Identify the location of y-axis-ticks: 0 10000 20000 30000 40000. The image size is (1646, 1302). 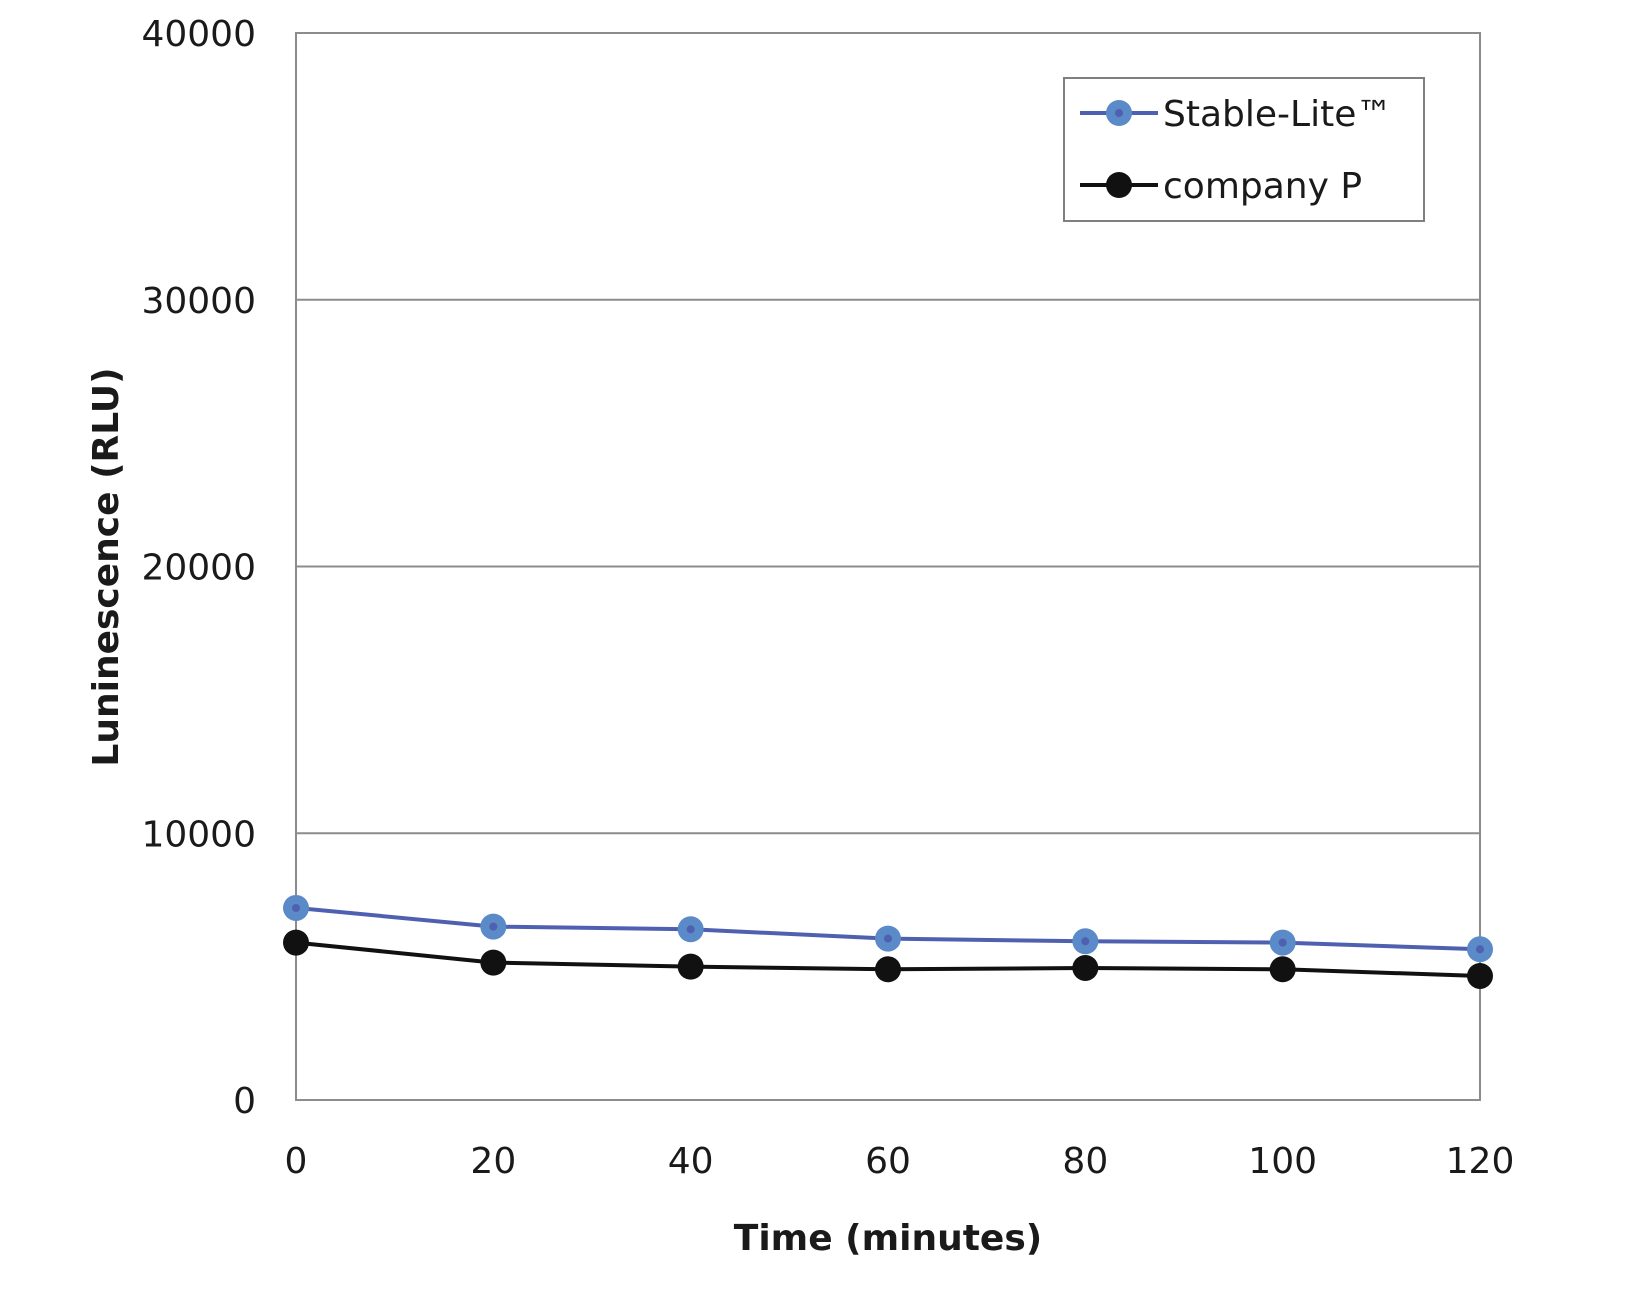
(198, 568).